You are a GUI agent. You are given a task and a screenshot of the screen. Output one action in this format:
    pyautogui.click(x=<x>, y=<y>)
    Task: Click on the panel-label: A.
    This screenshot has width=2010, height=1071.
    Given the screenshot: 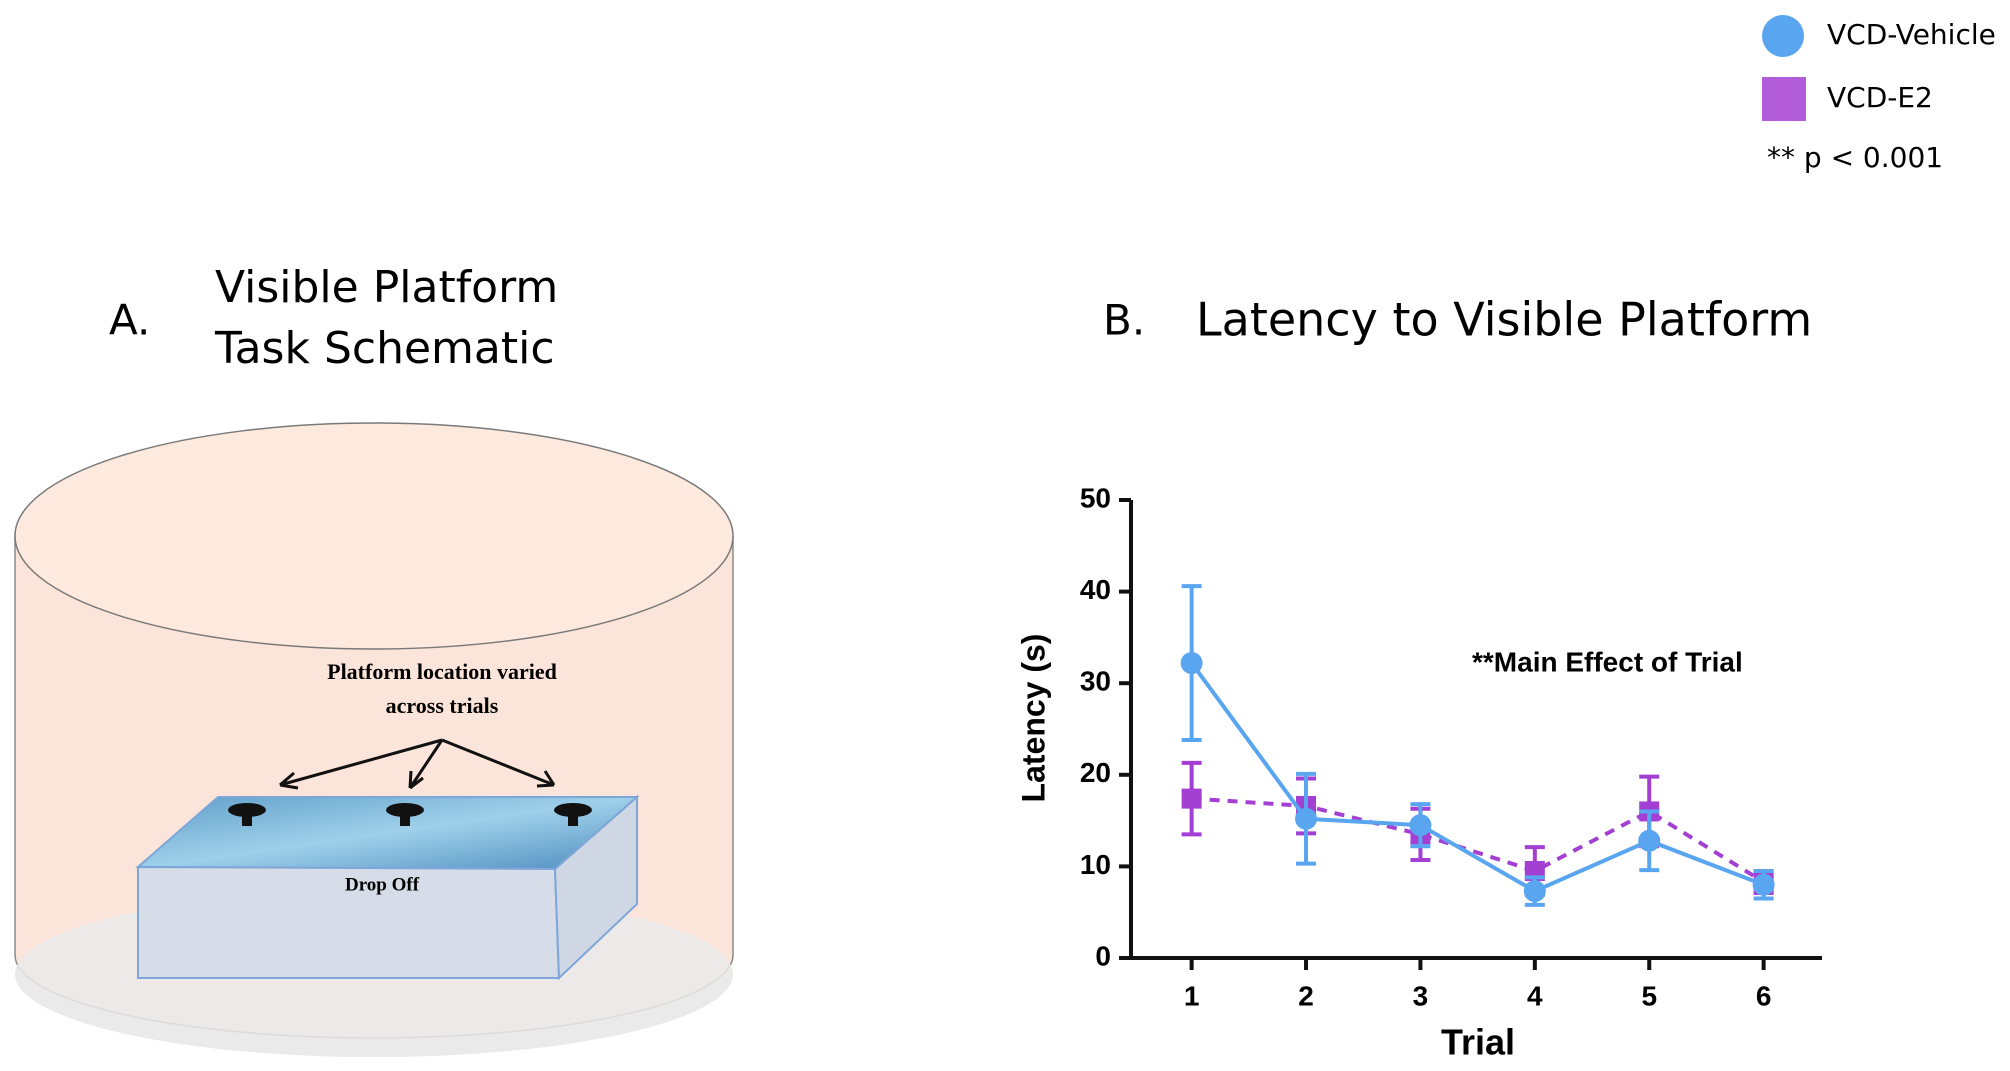 What is the action you would take?
    pyautogui.click(x=129, y=320)
    